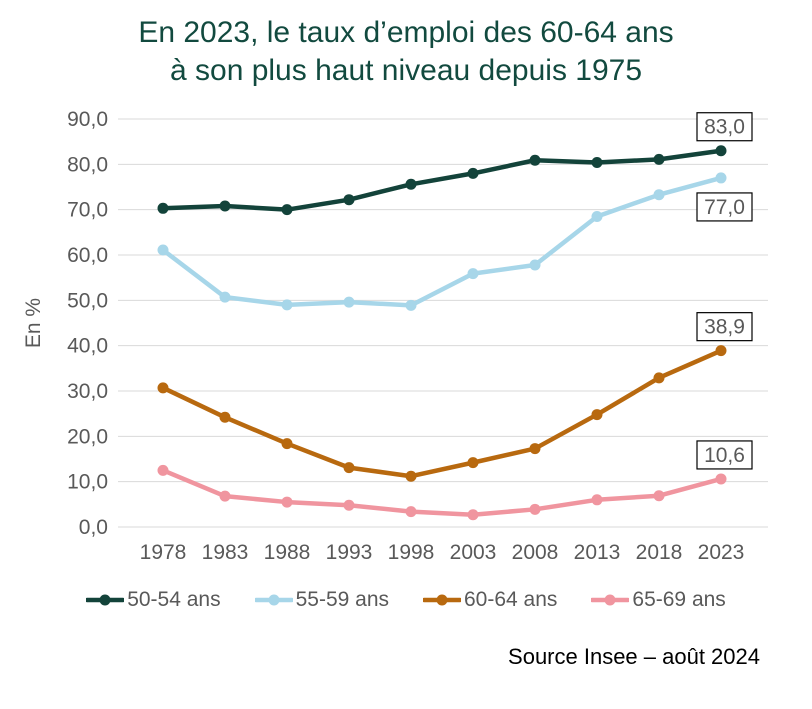 The image size is (812, 709). I want to click on legend-label-50-54: 50-54 ans, so click(174, 599).